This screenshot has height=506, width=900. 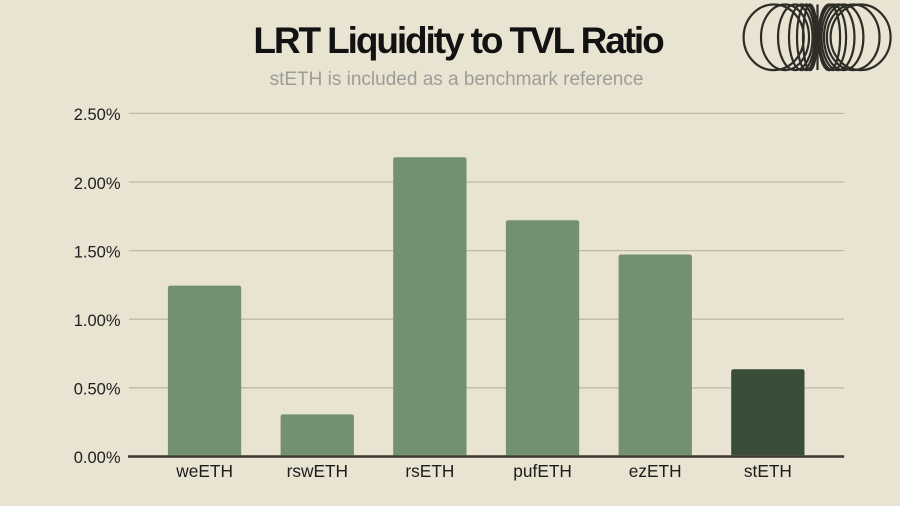 What do you see at coordinates (655, 471) in the screenshot?
I see `svg-text: ezETH` at bounding box center [655, 471].